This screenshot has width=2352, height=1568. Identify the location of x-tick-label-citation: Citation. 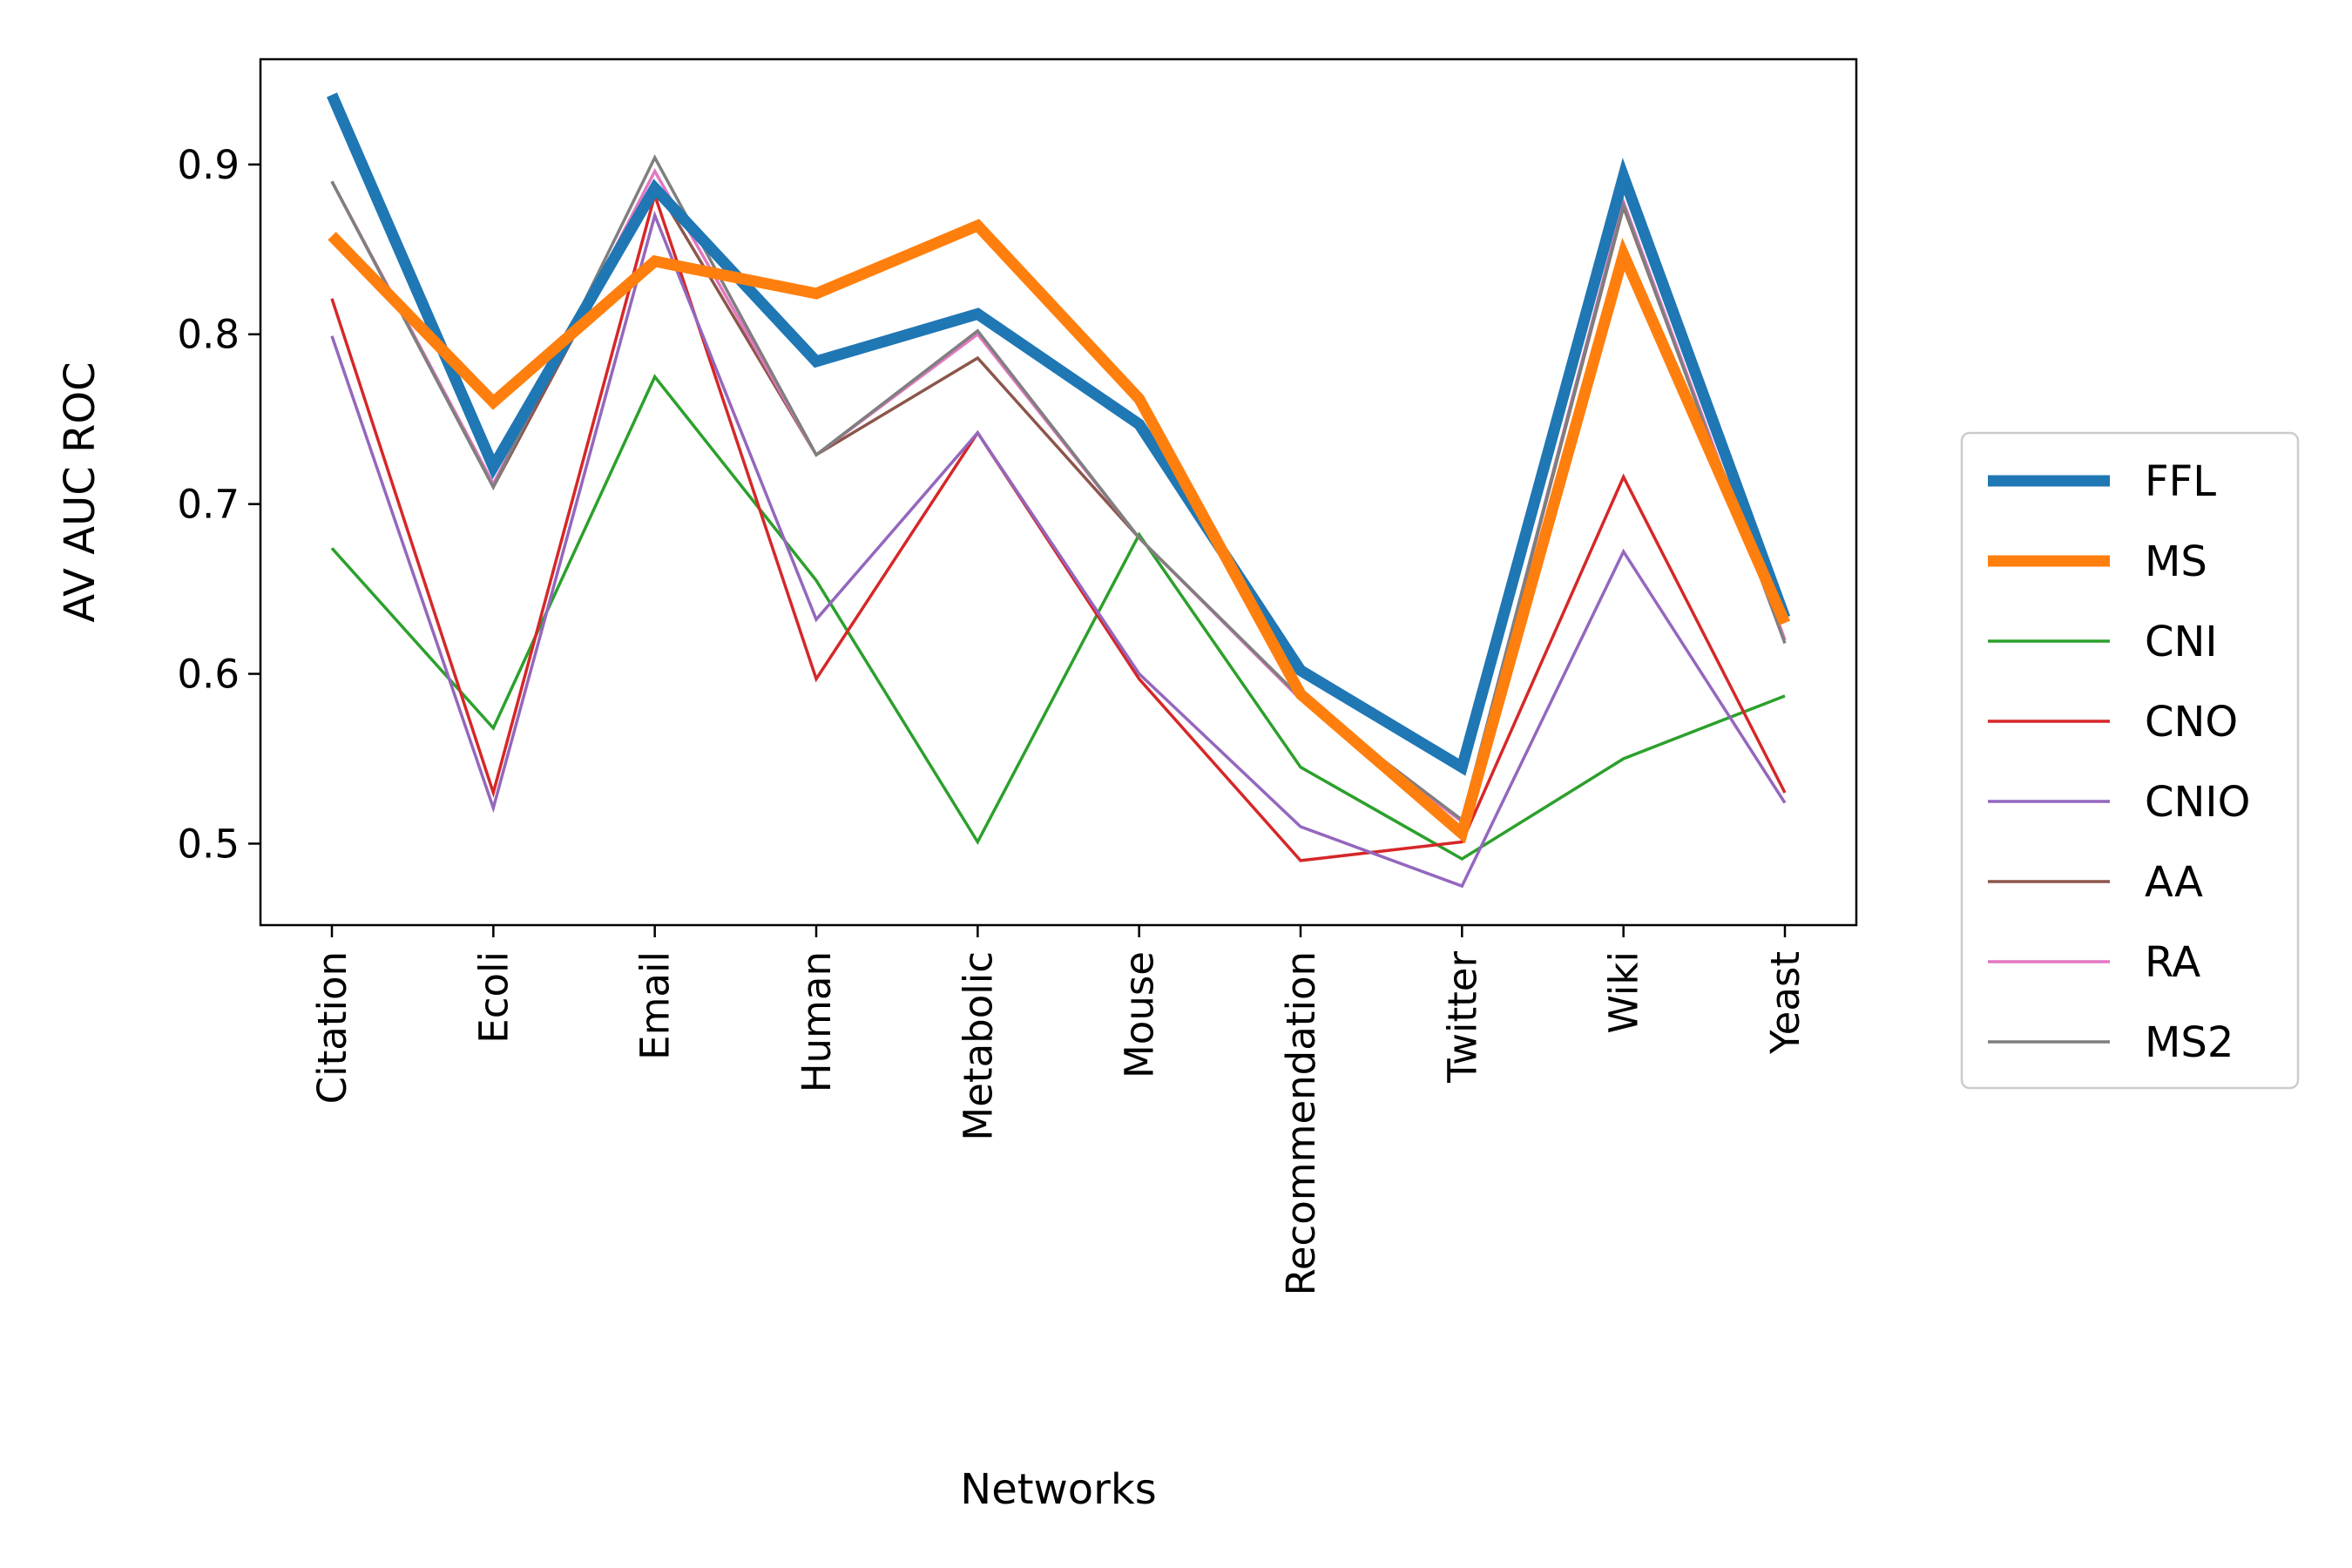
(332, 1027).